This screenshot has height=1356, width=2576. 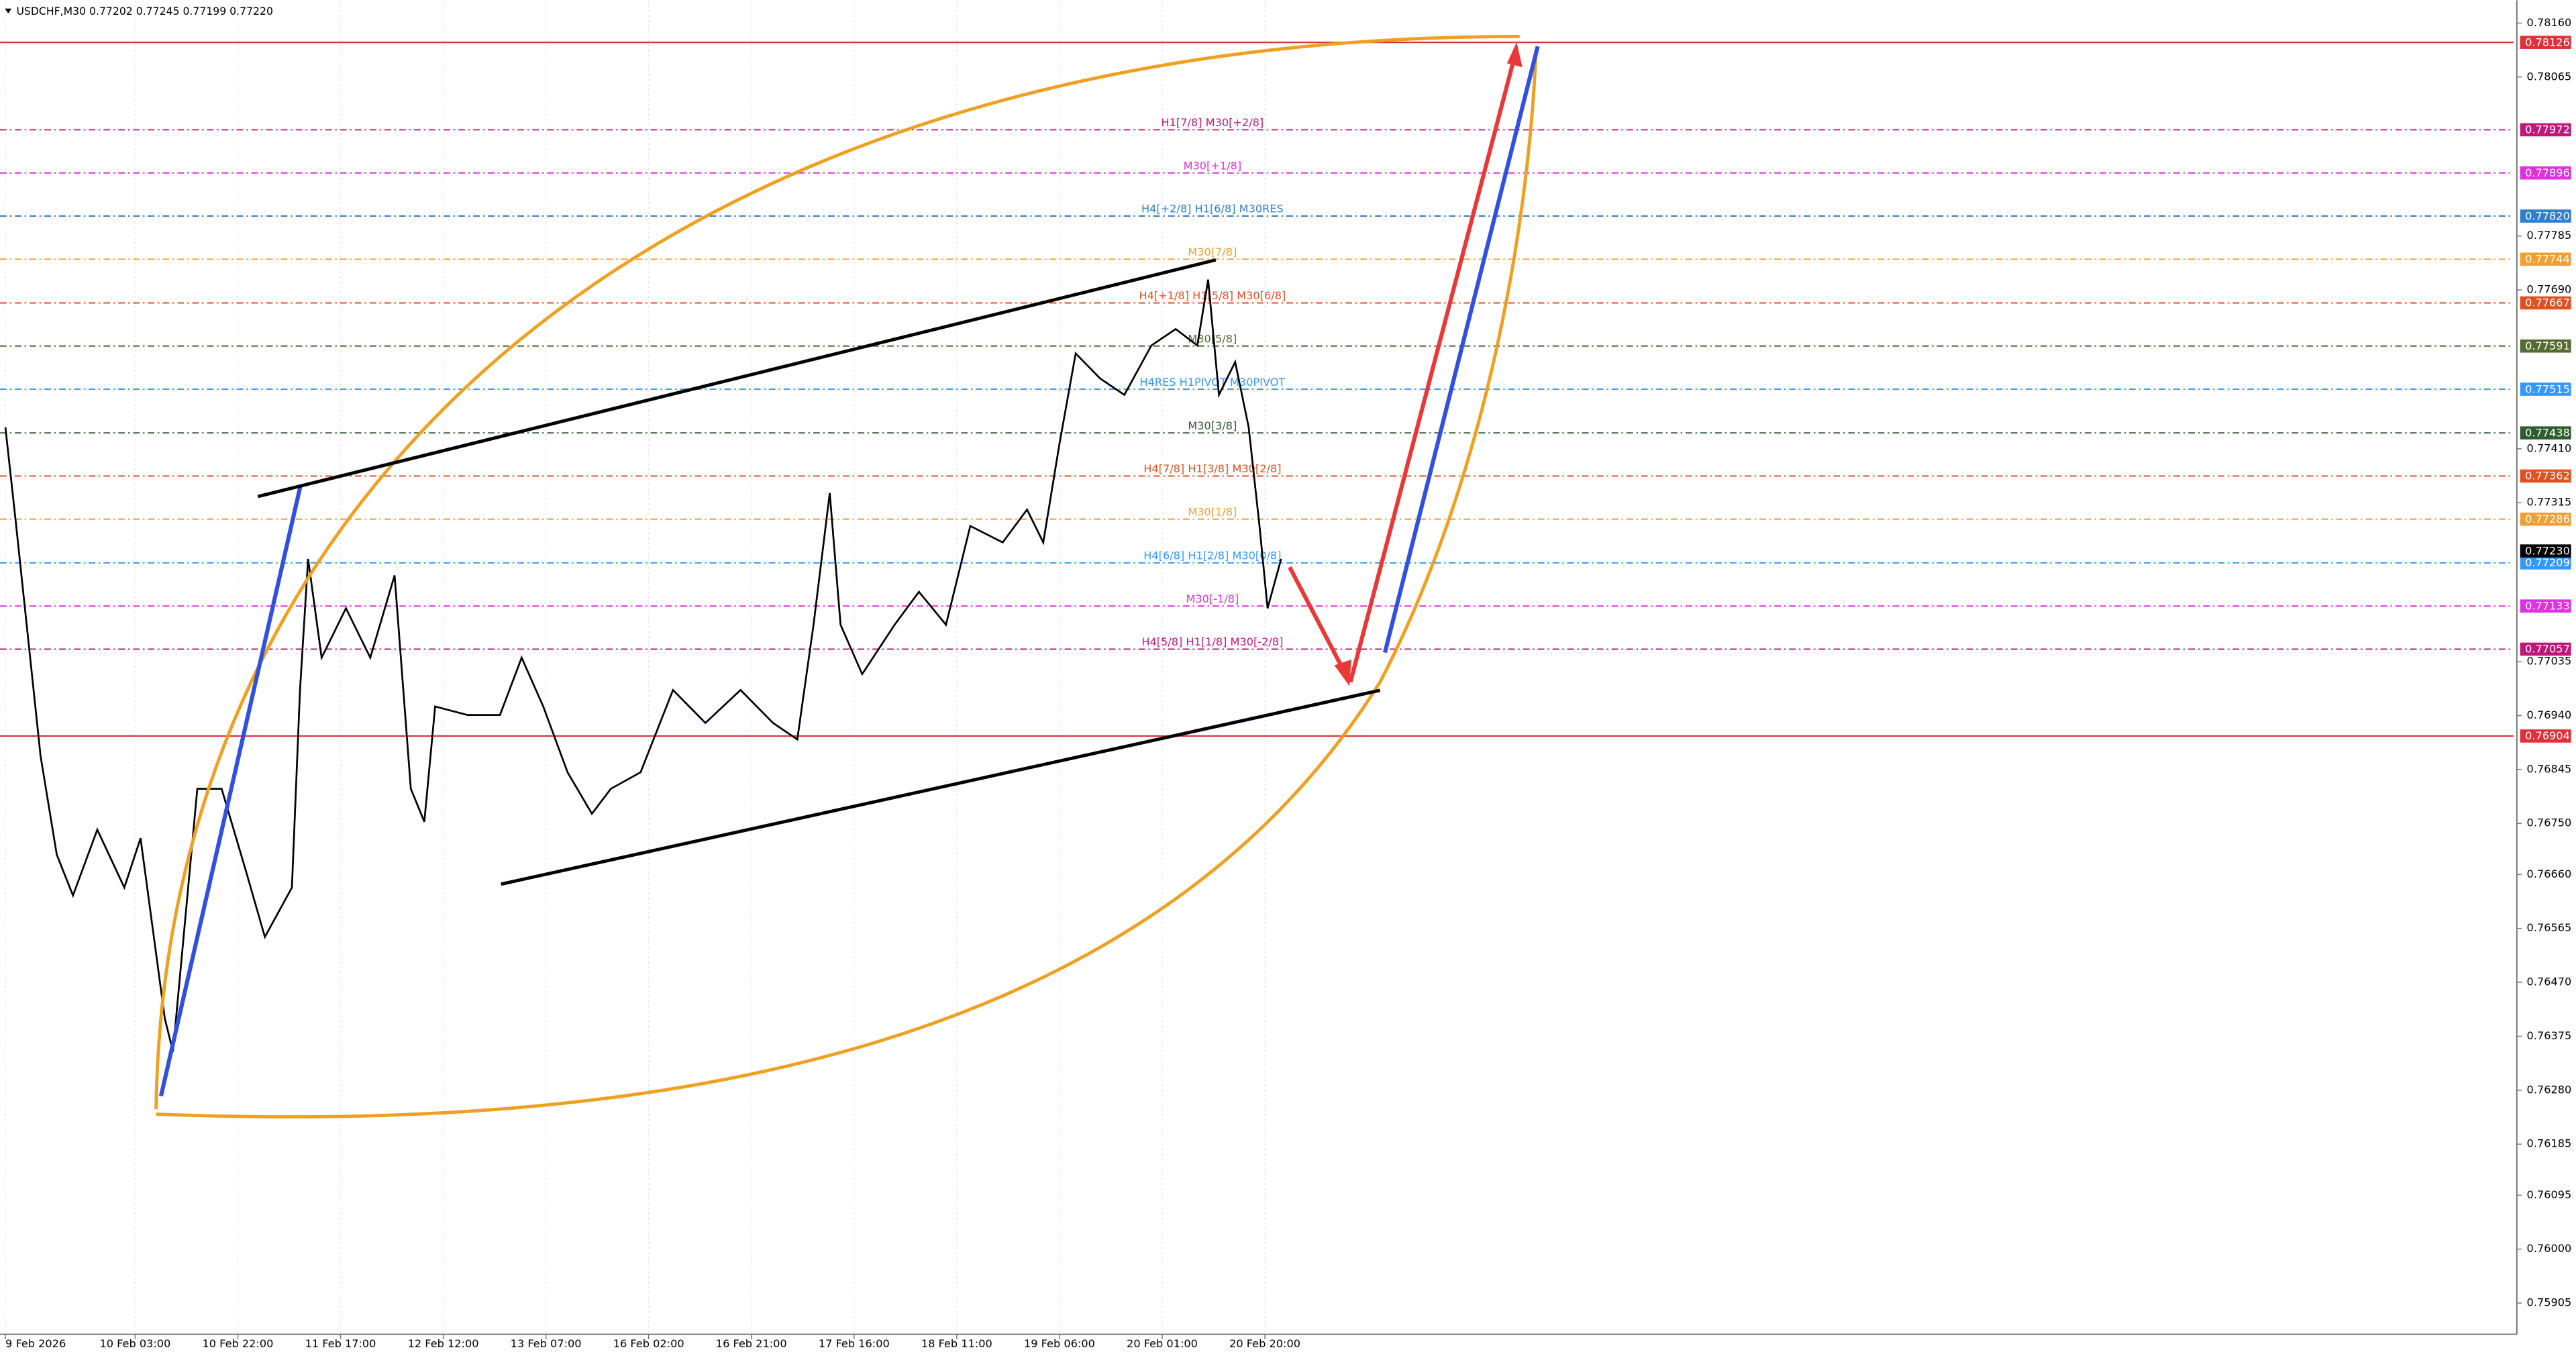 I want to click on price-tag-label: 0.77591, so click(x=2547, y=346).